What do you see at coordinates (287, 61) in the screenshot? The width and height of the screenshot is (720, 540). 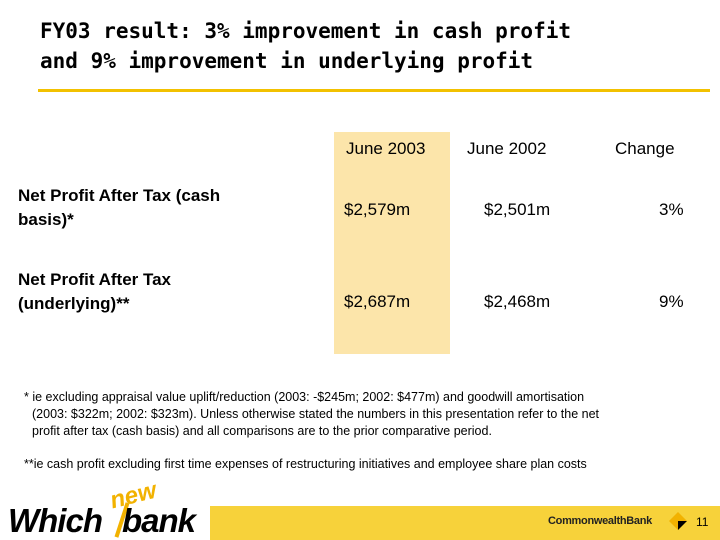 I see `title-line-2: and 9% improvement in underlying profit` at bounding box center [287, 61].